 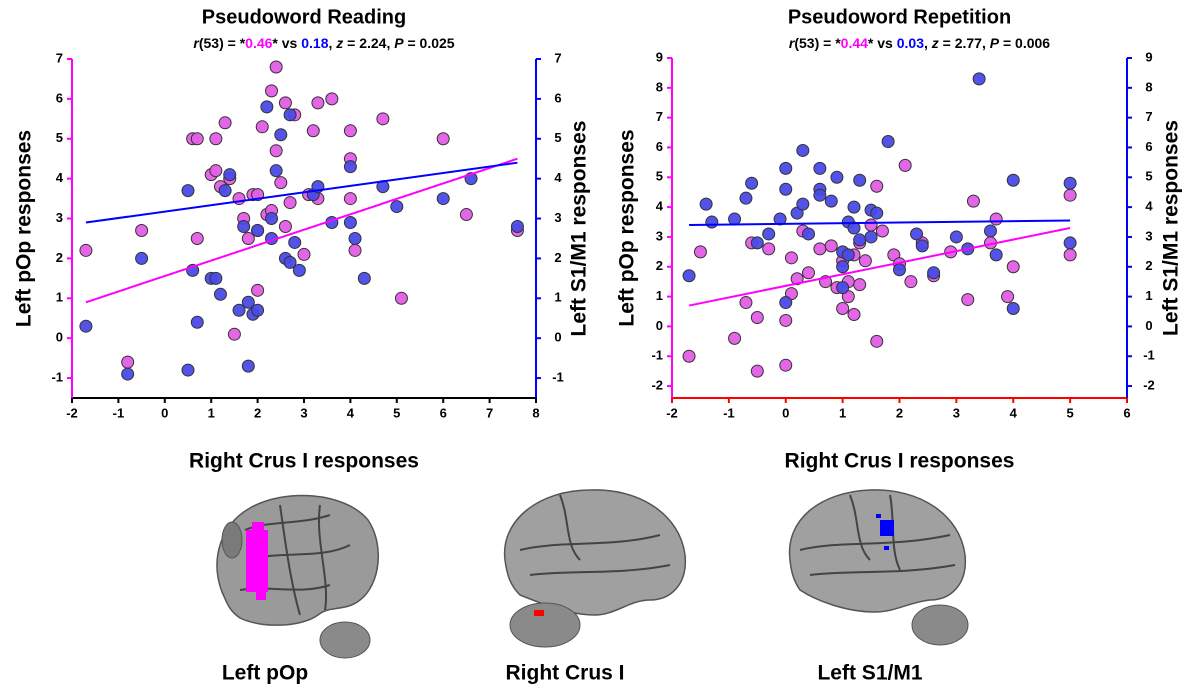 What do you see at coordinates (396, 412) in the screenshot?
I see `x-tick-label: 5` at bounding box center [396, 412].